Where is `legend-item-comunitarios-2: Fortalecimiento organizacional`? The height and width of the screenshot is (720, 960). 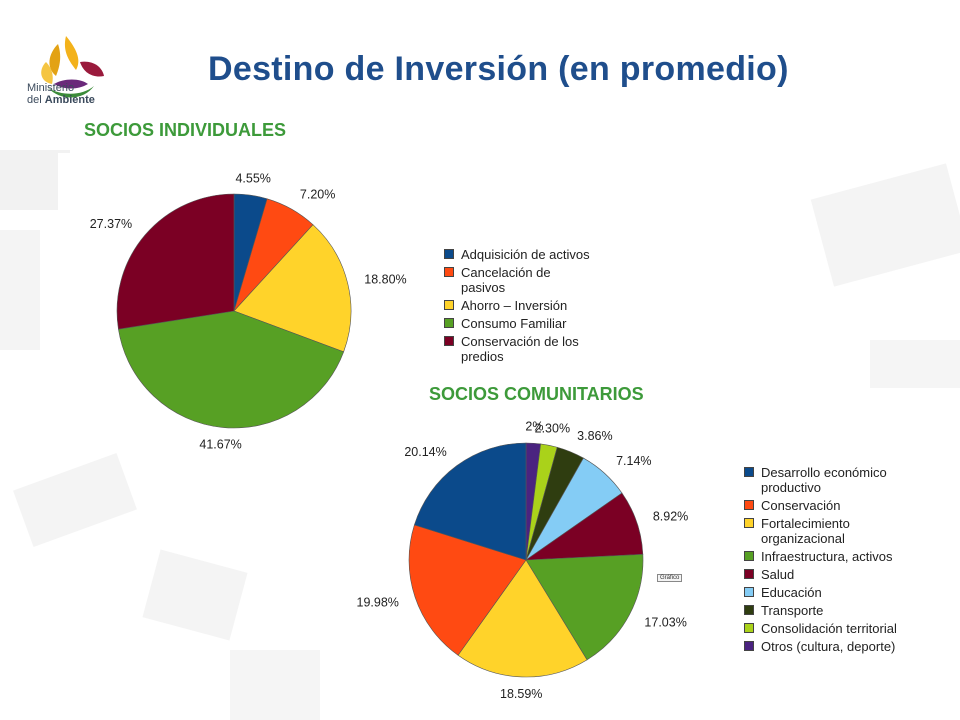 legend-item-comunitarios-2: Fortalecimiento organizacional is located at coordinates (820, 531).